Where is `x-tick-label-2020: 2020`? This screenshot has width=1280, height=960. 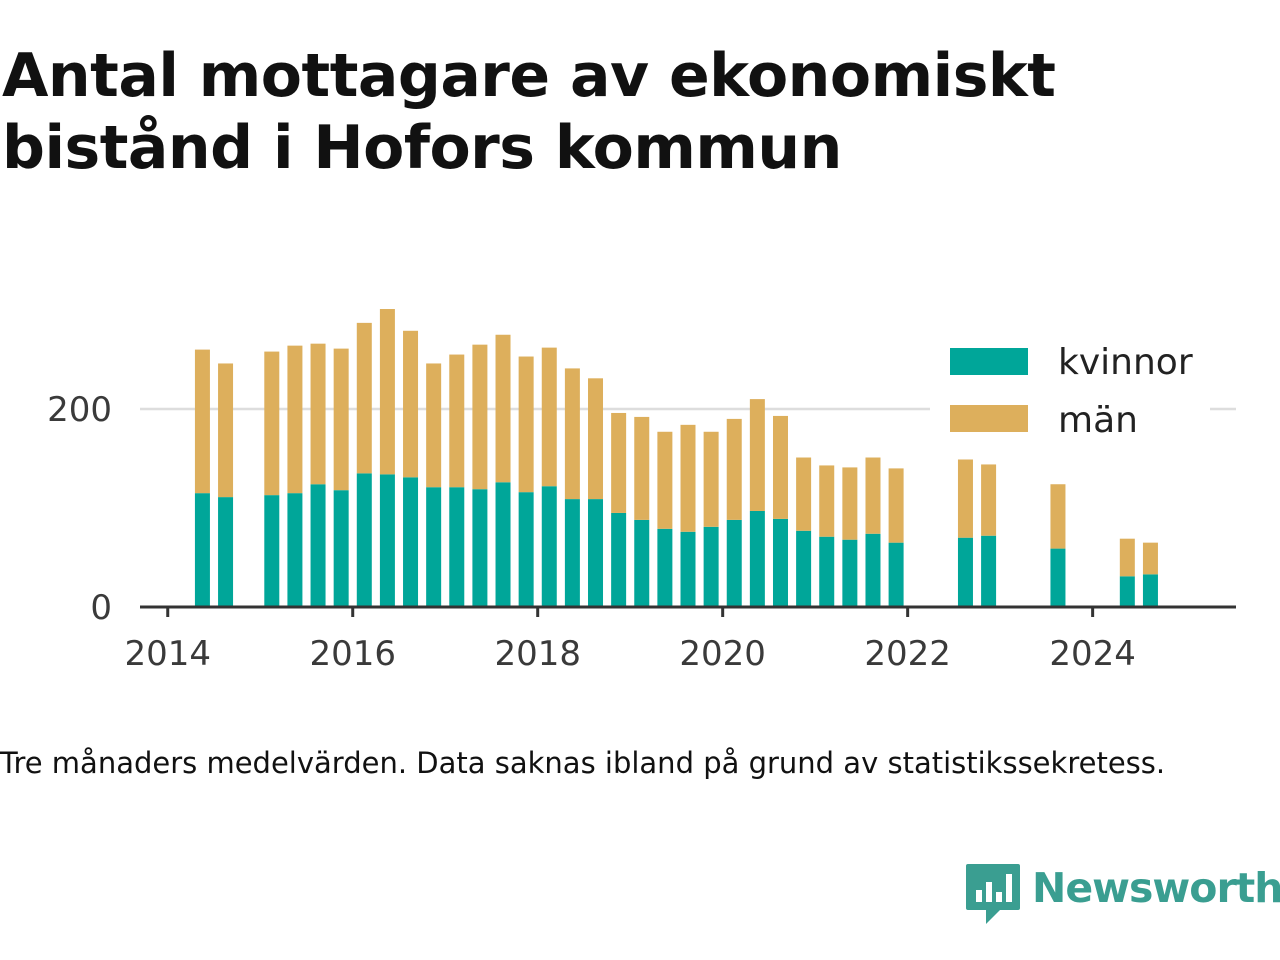
x-tick-label-2020: 2020 is located at coordinates (722, 654).